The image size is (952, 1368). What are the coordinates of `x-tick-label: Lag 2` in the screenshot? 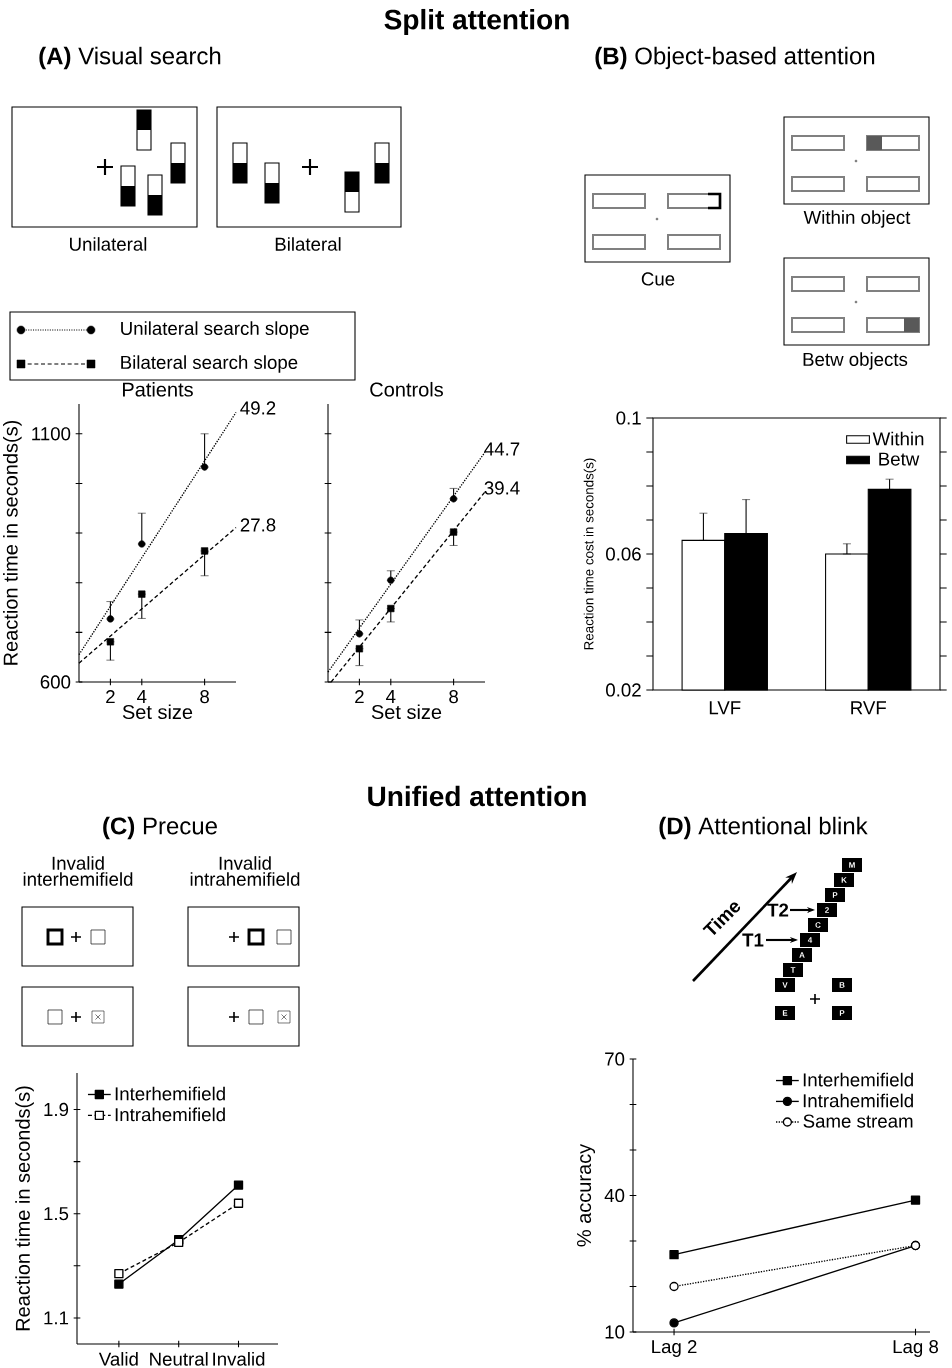 It's located at (674, 1348).